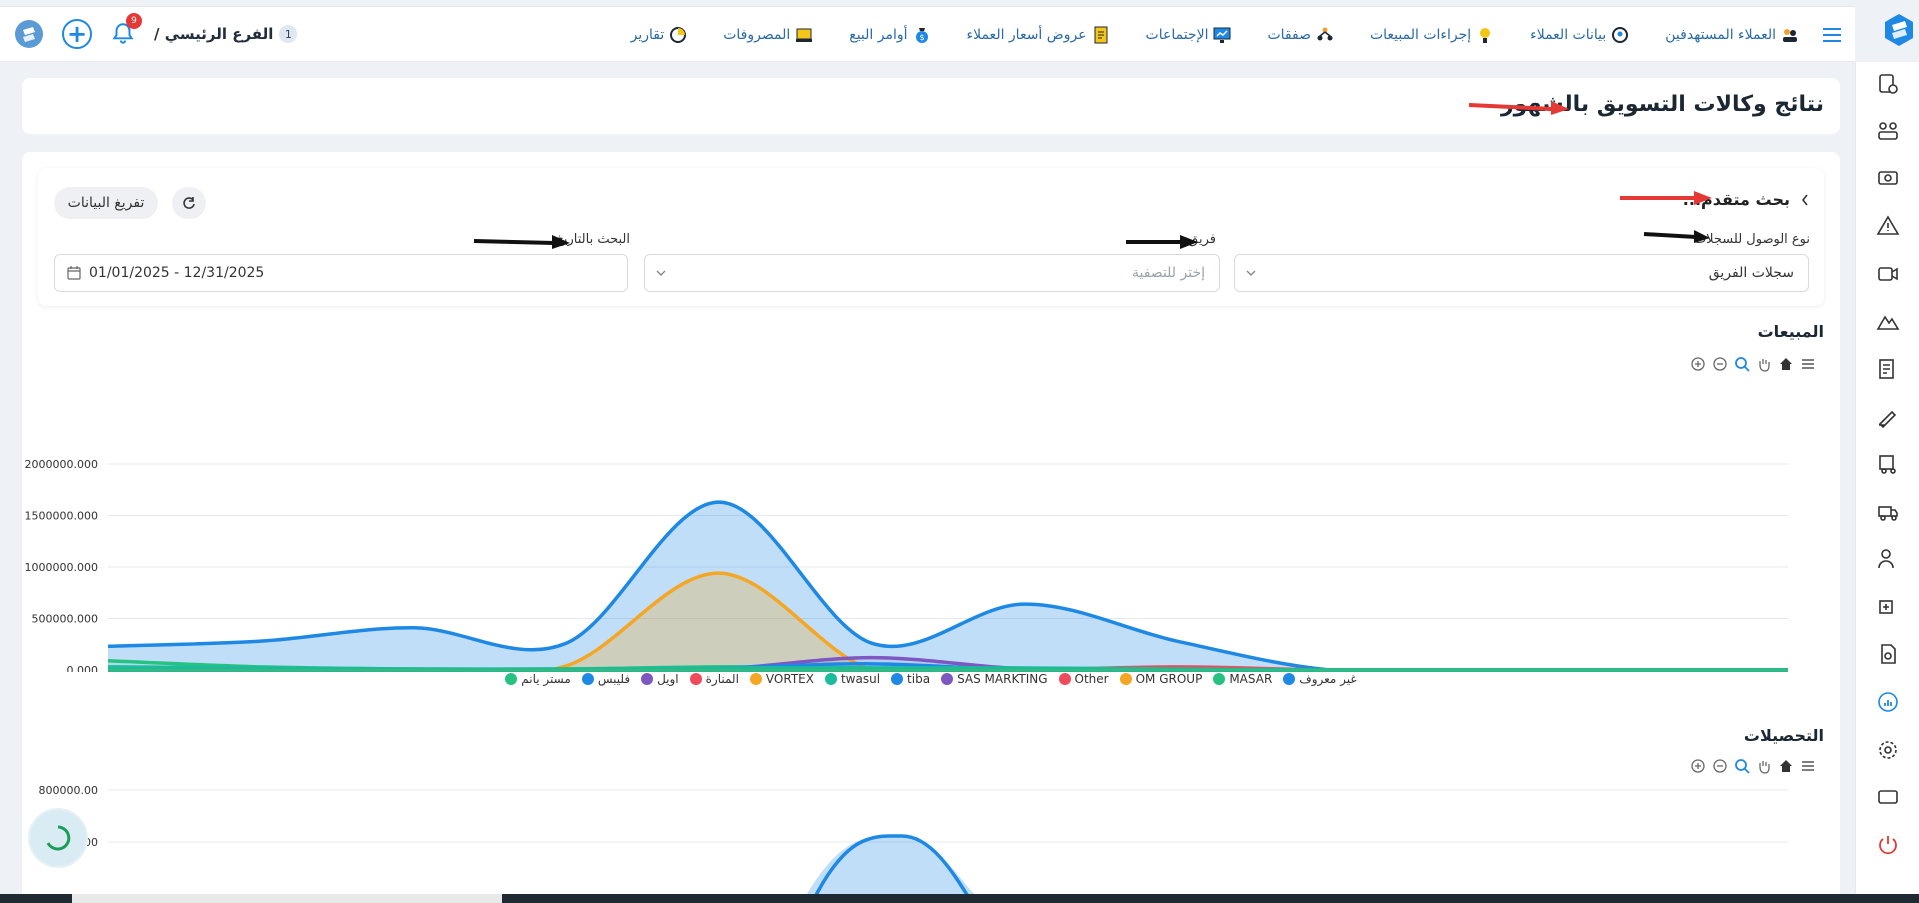  Describe the element at coordinates (214, 34) in the screenshot. I see `branch-label: الفرع الرئيسي /` at that location.